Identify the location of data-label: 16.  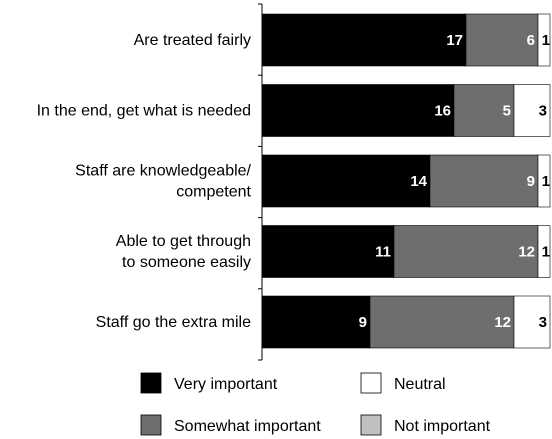
(442, 111).